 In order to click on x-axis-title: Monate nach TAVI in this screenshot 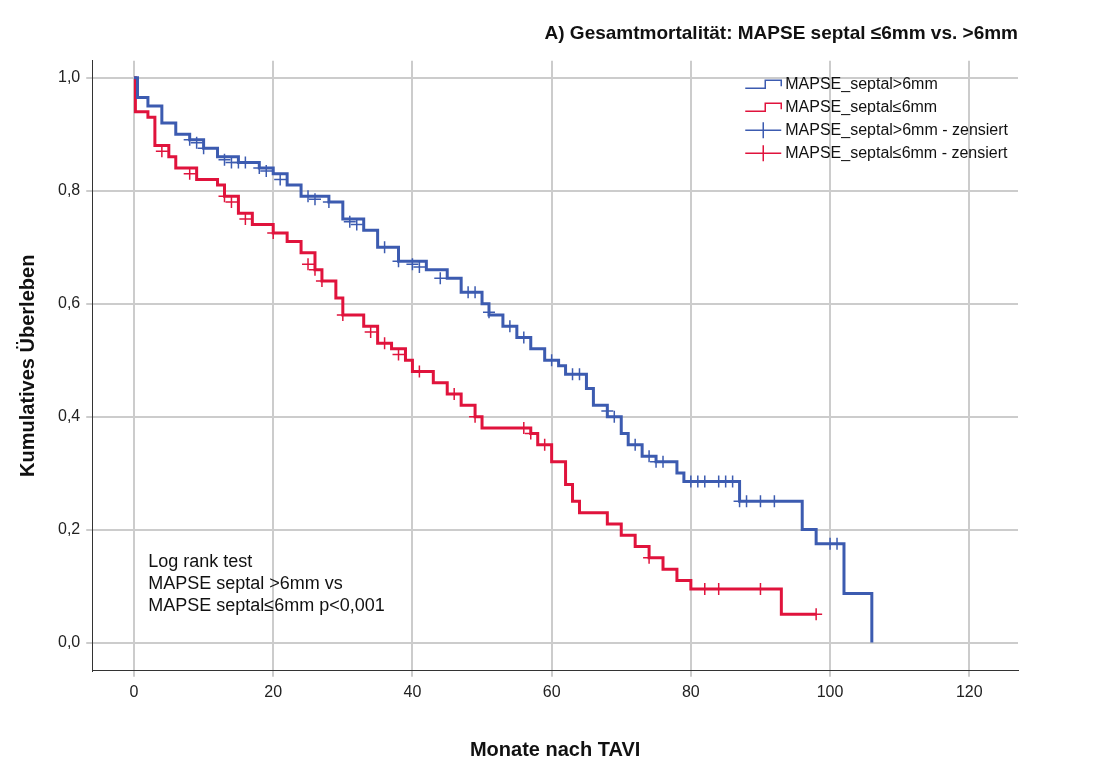, I will do `click(555, 748)`.